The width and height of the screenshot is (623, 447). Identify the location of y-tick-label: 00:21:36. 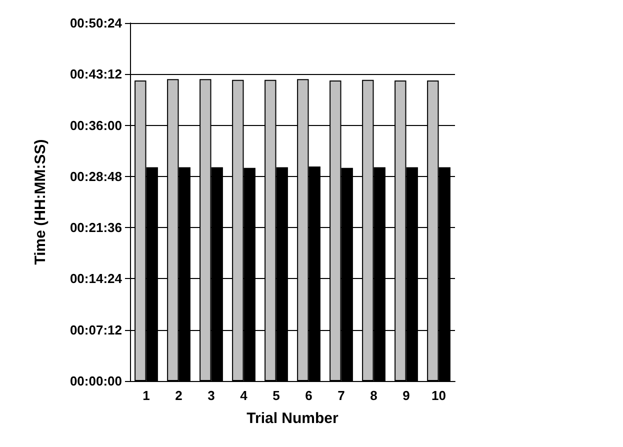
(96, 228).